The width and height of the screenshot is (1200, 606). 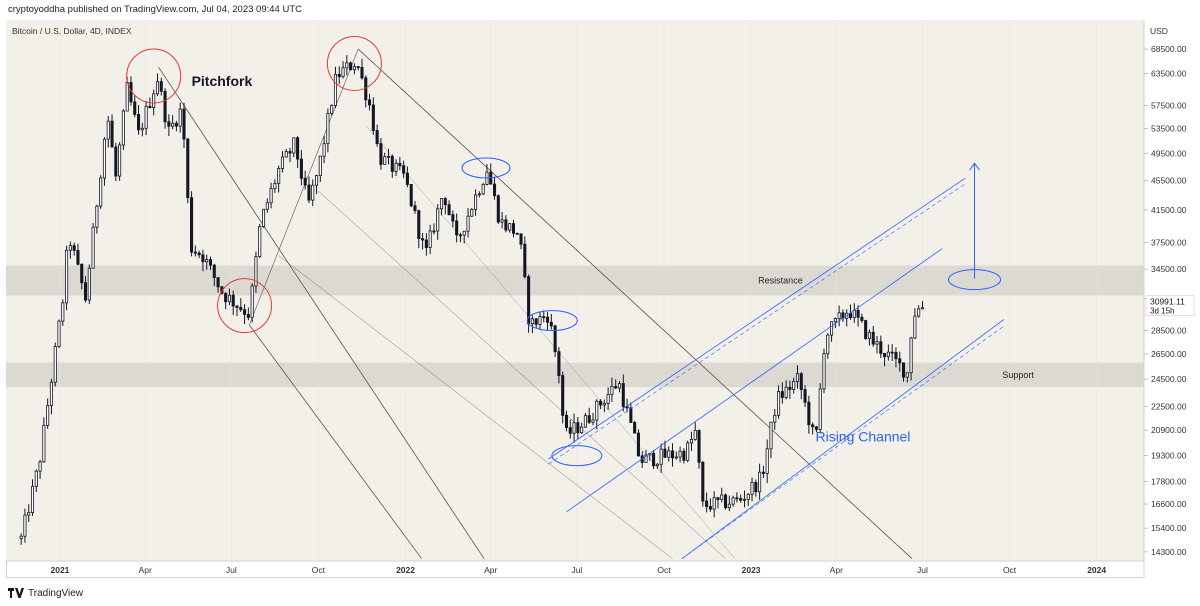 I want to click on support-zone, so click(x=575, y=375).